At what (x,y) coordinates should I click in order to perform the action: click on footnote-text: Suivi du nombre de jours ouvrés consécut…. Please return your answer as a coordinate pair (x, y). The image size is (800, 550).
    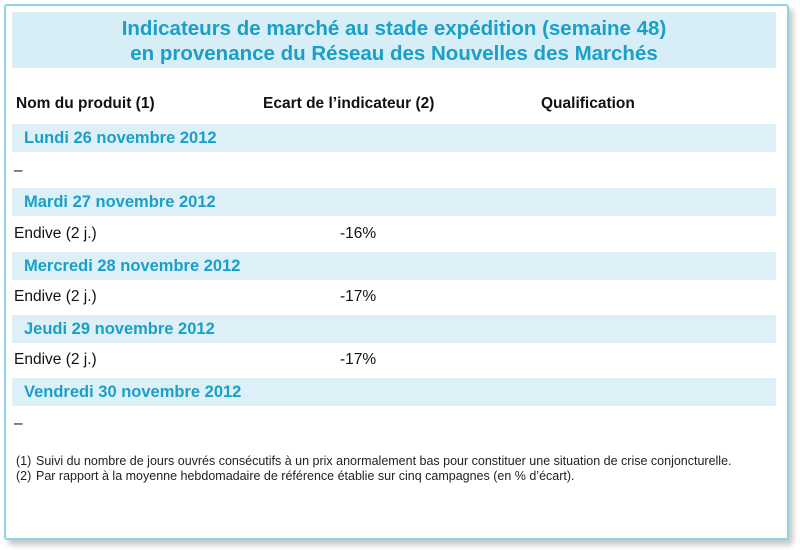
    Looking at the image, I should click on (384, 461).